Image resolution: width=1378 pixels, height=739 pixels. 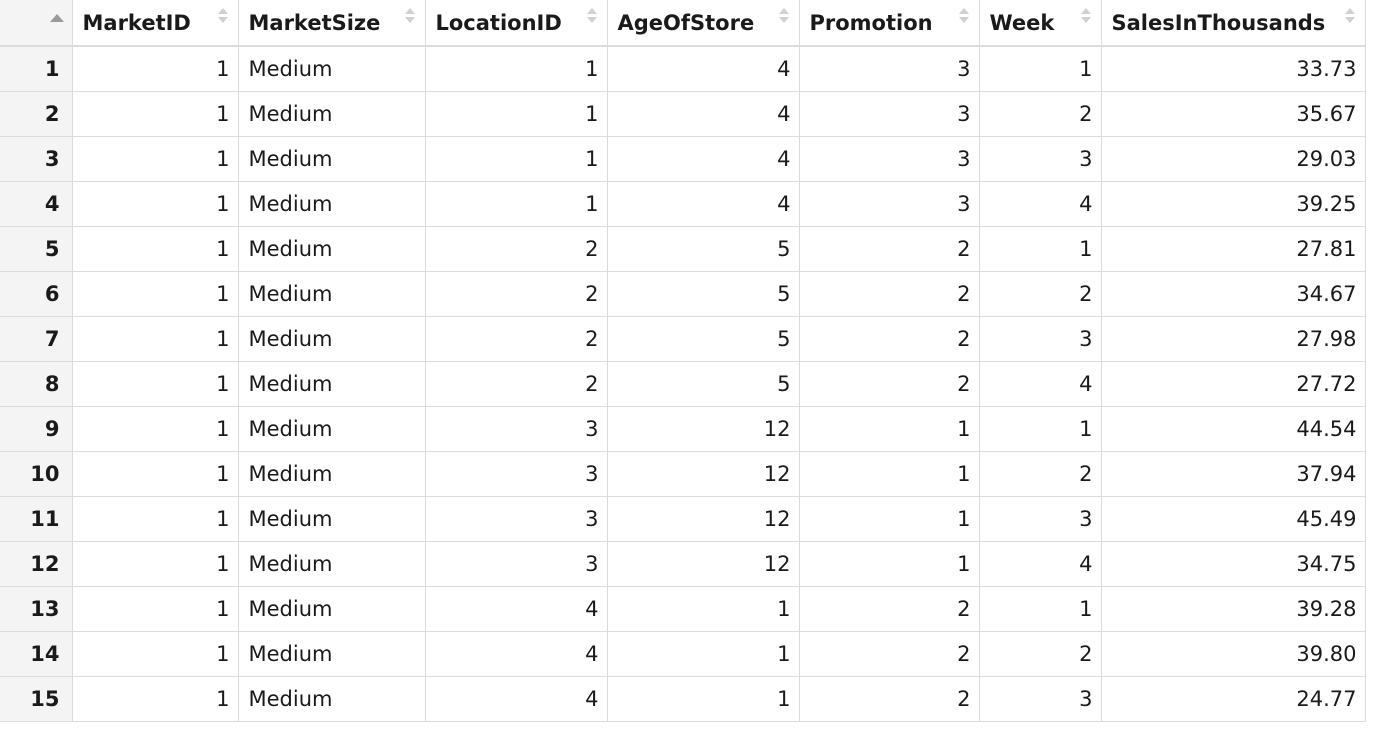 I want to click on cell-salesinthousands: 27.81, so click(x=1233, y=249).